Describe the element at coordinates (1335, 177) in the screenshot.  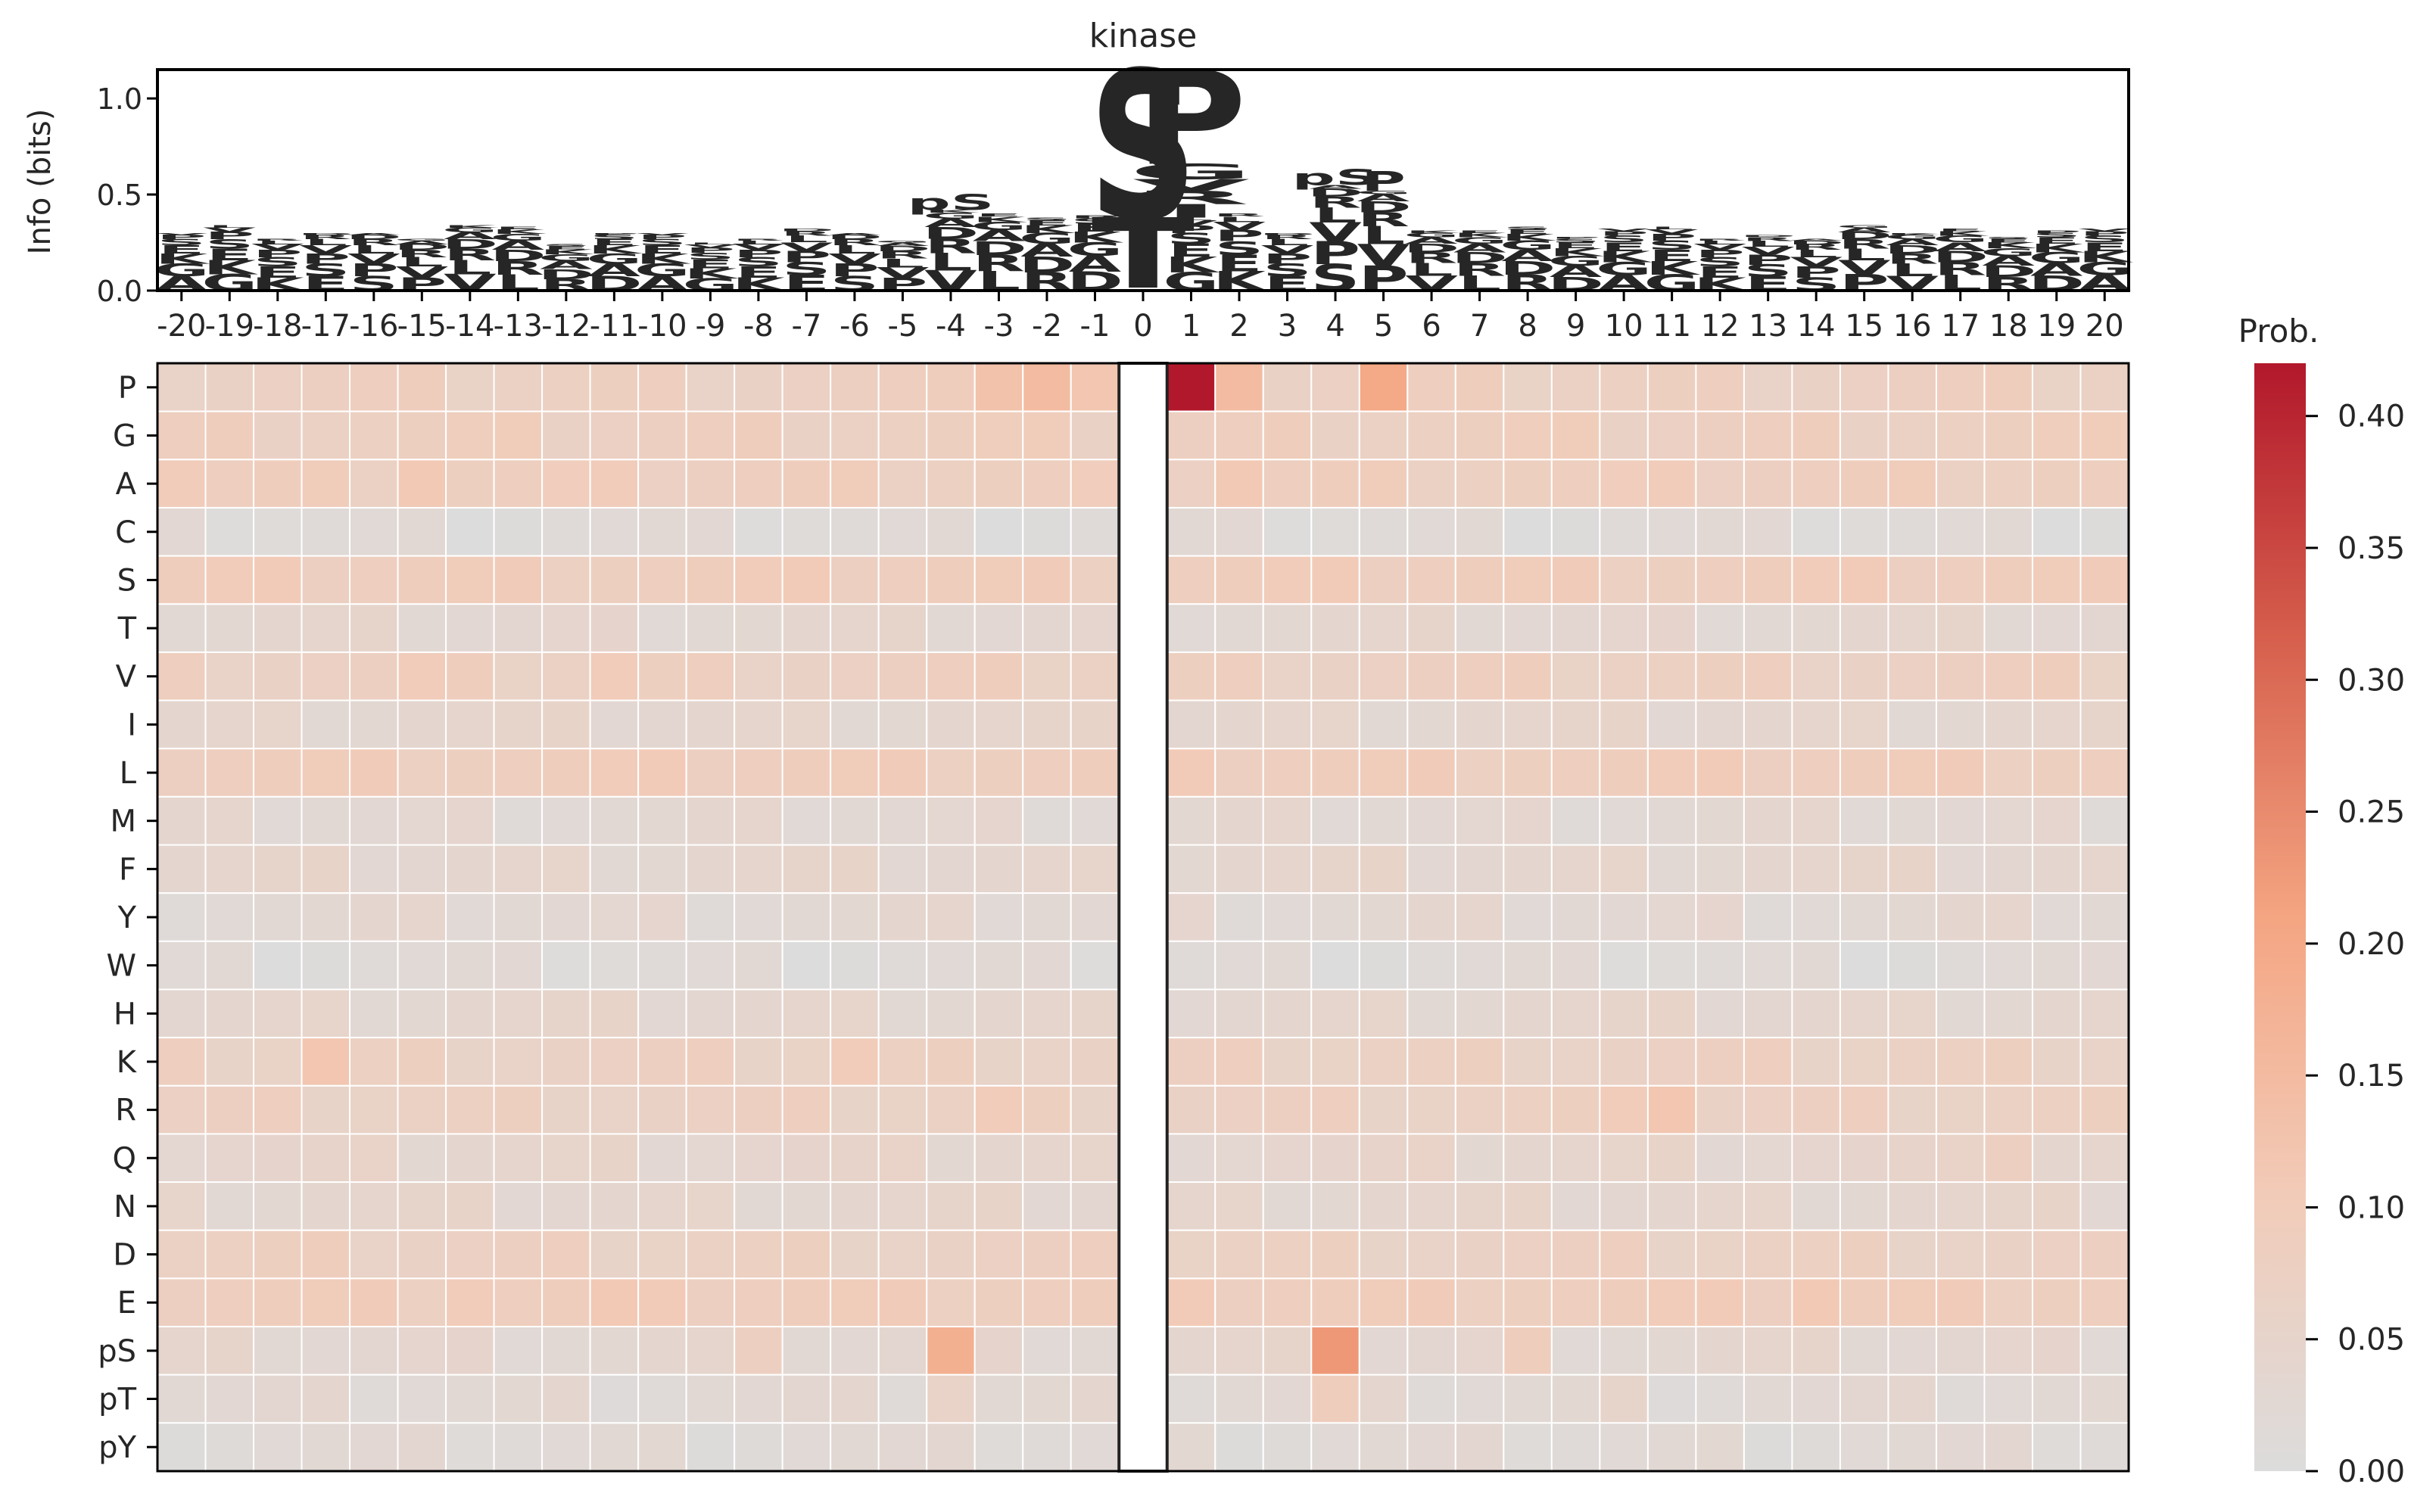
I see `logo-letter: pS` at that location.